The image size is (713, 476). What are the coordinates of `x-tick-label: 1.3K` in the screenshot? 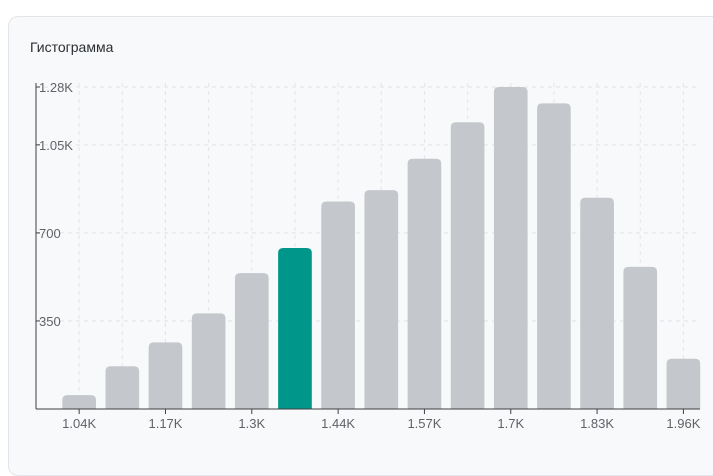 It's located at (251, 423).